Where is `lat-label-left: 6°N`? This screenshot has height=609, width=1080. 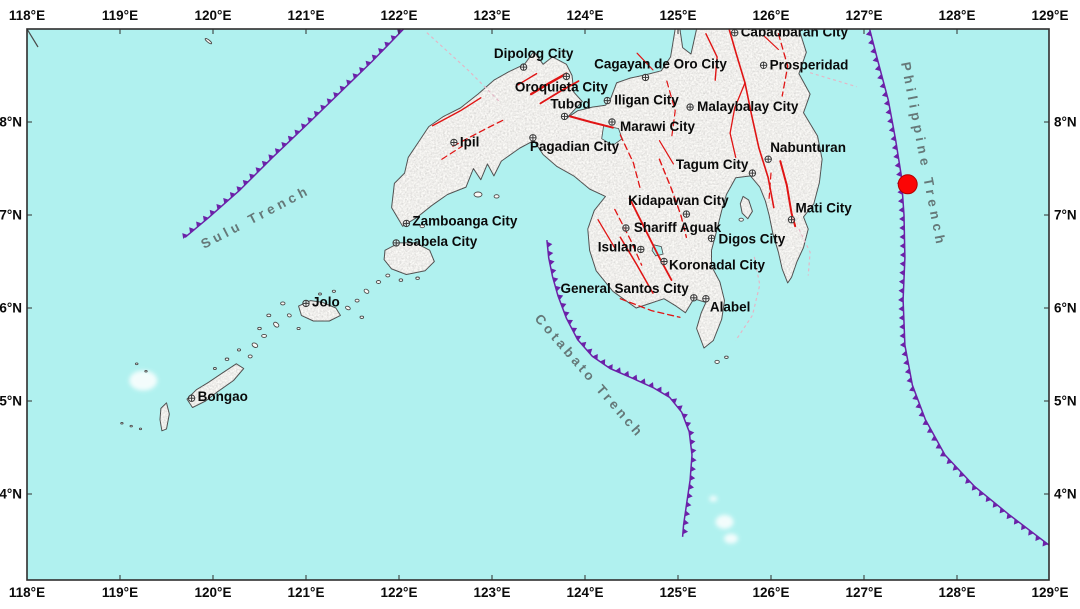 lat-label-left: 6°N is located at coordinates (11, 308).